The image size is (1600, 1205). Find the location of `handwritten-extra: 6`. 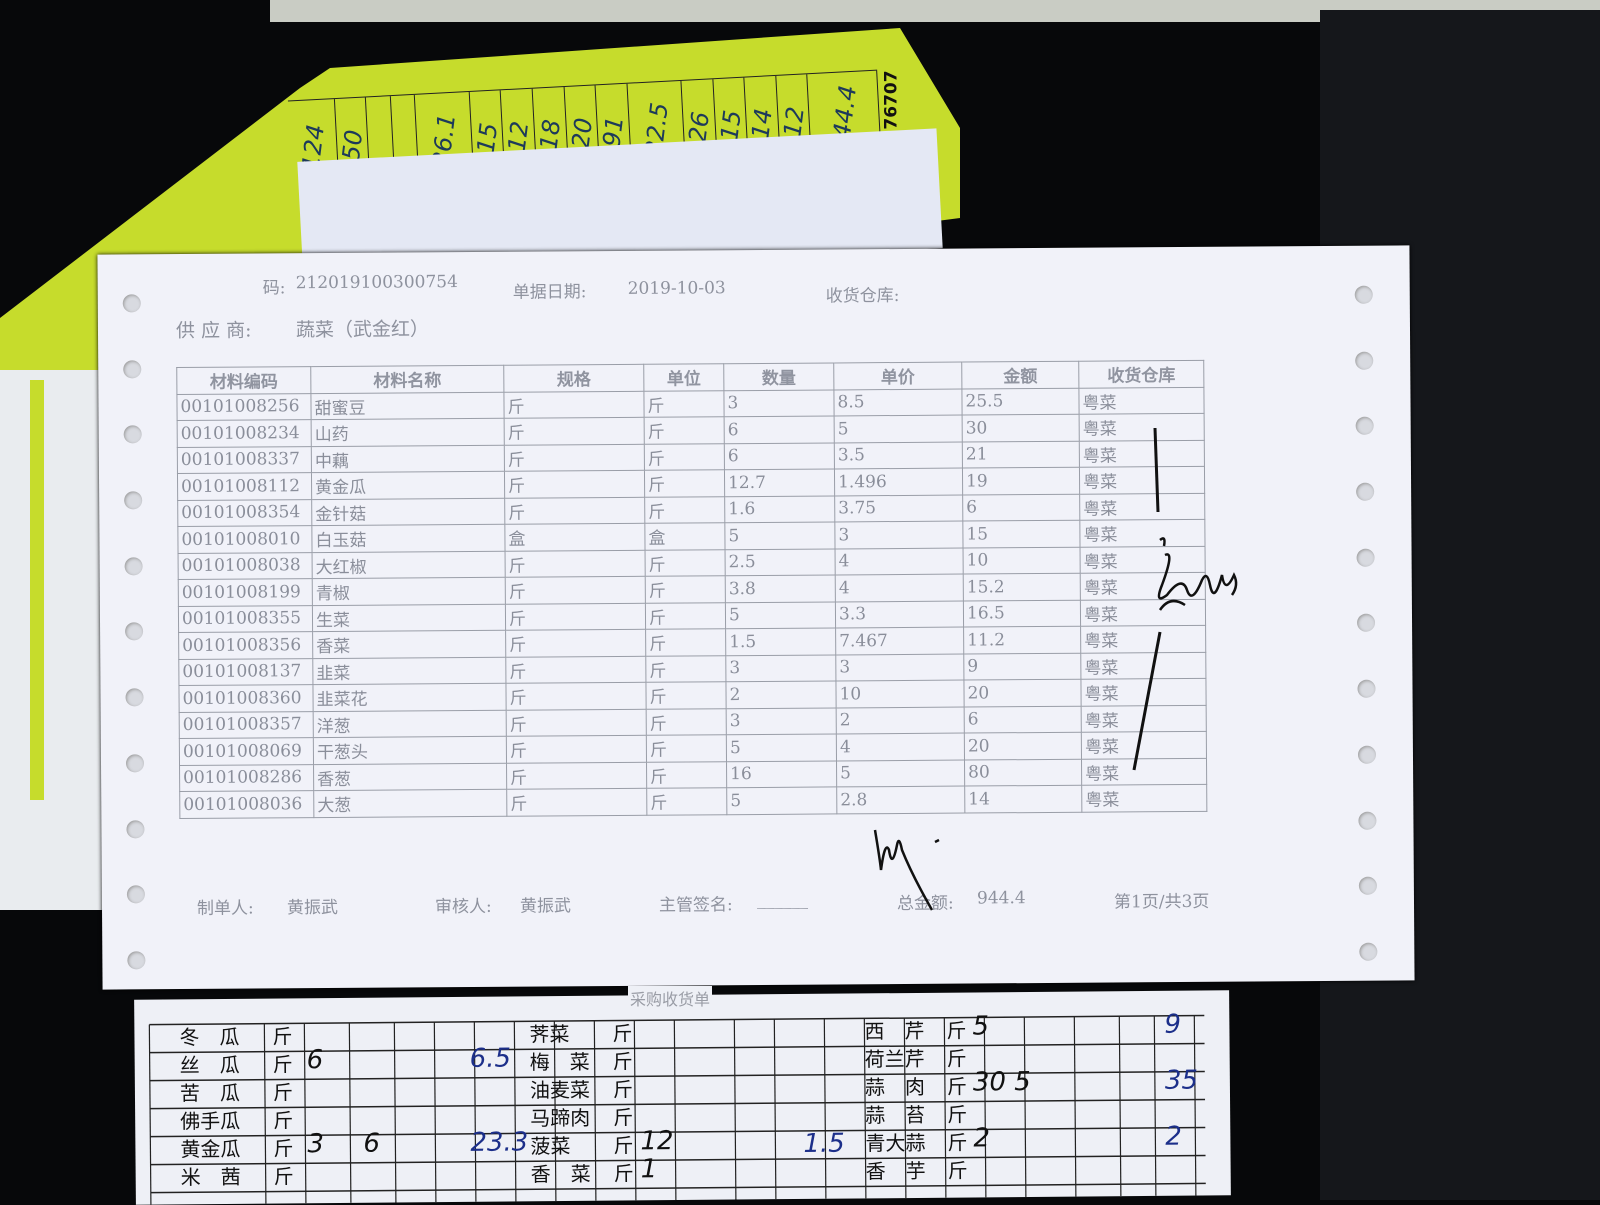

handwritten-extra: 6 is located at coordinates (372, 1143).